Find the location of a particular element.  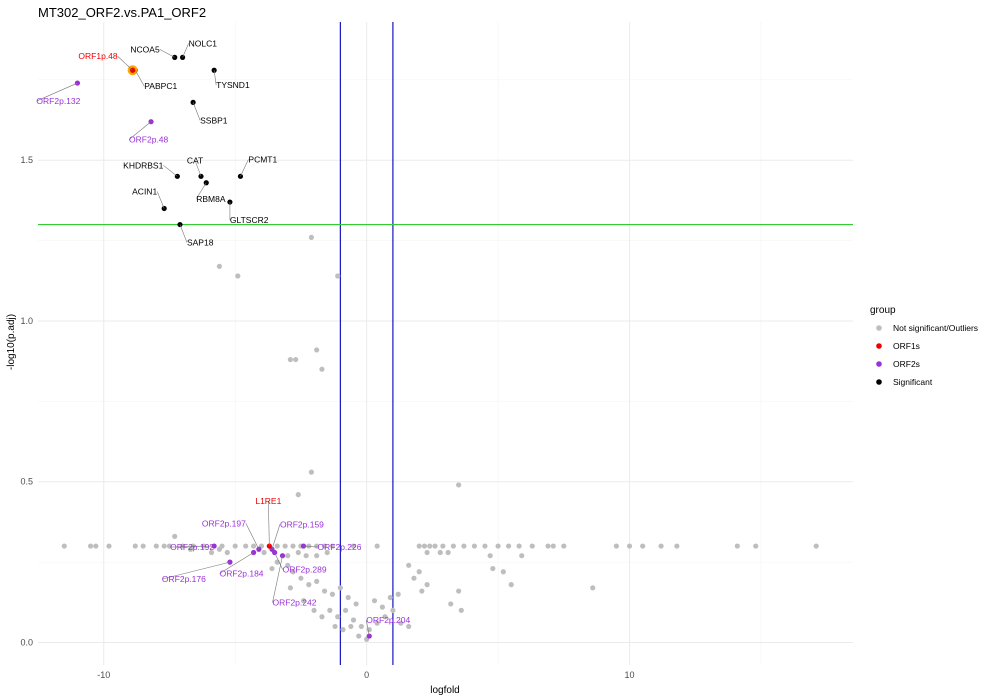

point-label: ORF2p.197 is located at coordinates (224, 523).